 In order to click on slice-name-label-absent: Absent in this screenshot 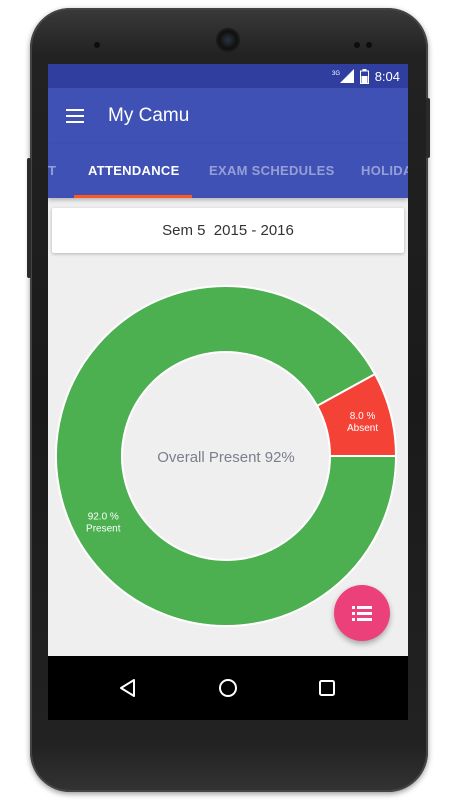, I will do `click(362, 428)`.